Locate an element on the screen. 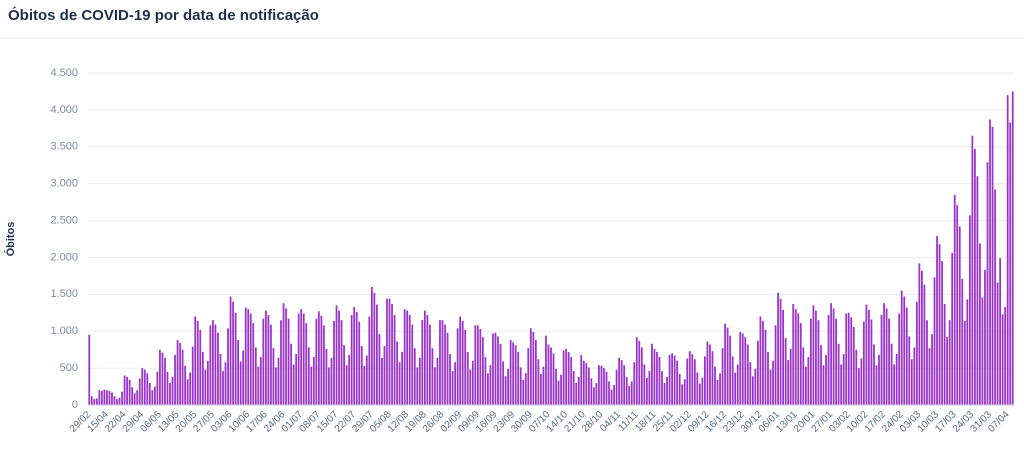 Image resolution: width=1024 pixels, height=453 pixels. y-tick-label: 2.000 is located at coordinates (64, 257).